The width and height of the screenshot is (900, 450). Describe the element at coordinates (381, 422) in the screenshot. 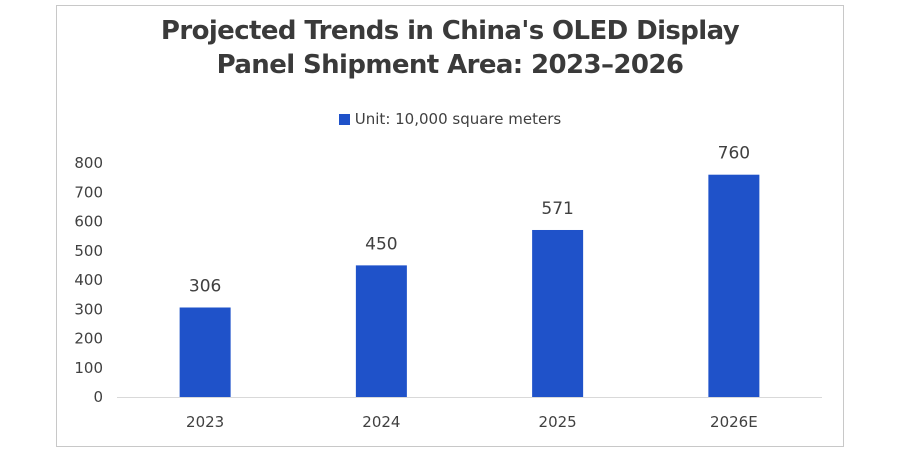

I see `x-tick-label: 2024` at that location.